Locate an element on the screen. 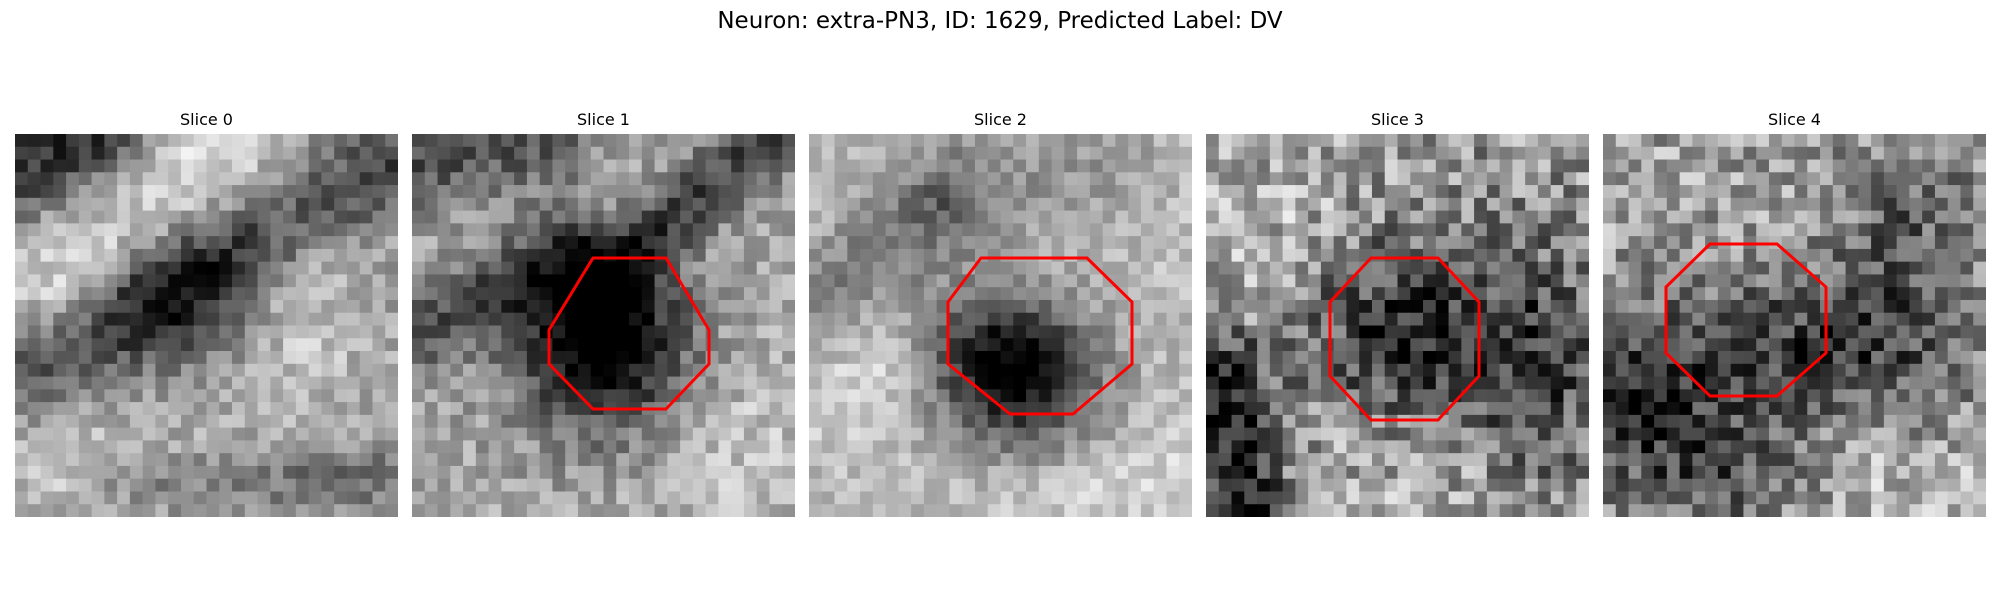 This screenshot has height=600, width=2000. slice-panel-2: Slice 2 is located at coordinates (1000, 312).